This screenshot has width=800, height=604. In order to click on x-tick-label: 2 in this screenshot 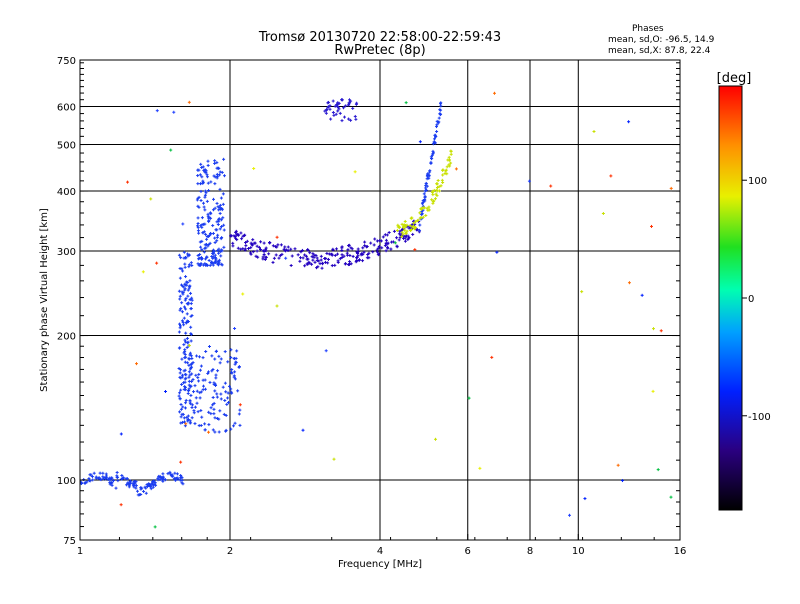, I will do `click(230, 551)`.